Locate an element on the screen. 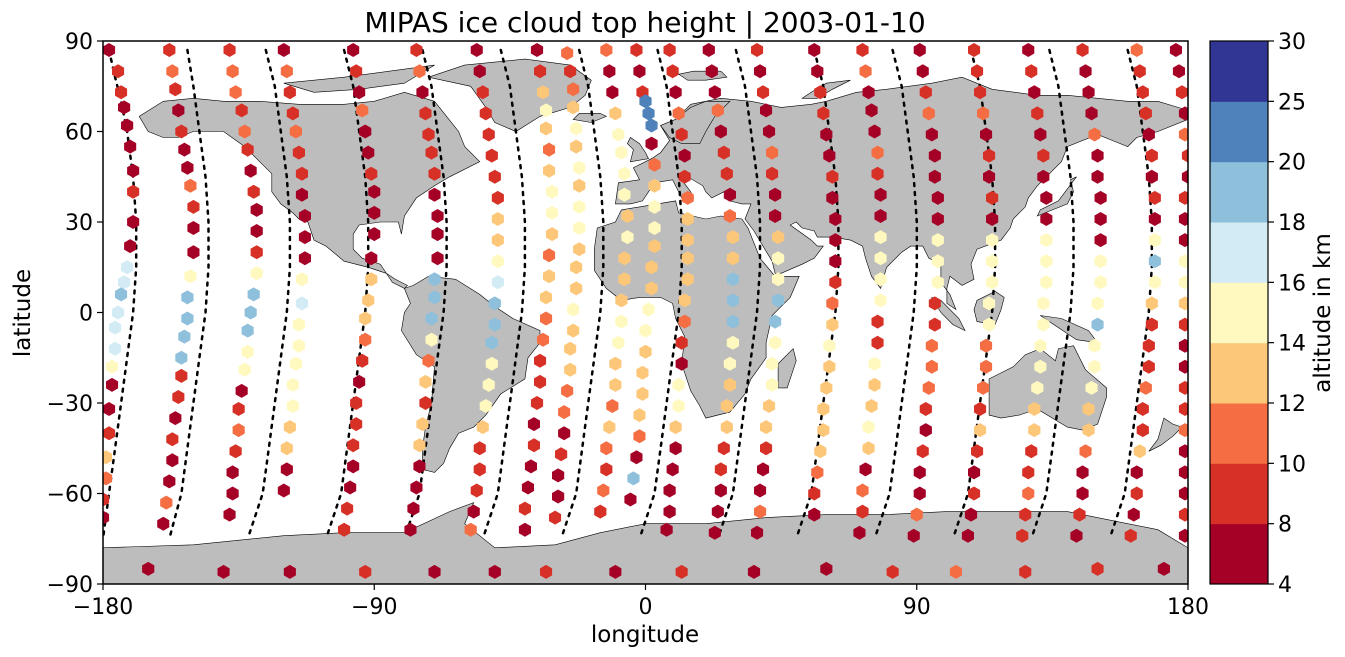 This screenshot has height=657, width=1345. land-iceland is located at coordinates (590, 118).